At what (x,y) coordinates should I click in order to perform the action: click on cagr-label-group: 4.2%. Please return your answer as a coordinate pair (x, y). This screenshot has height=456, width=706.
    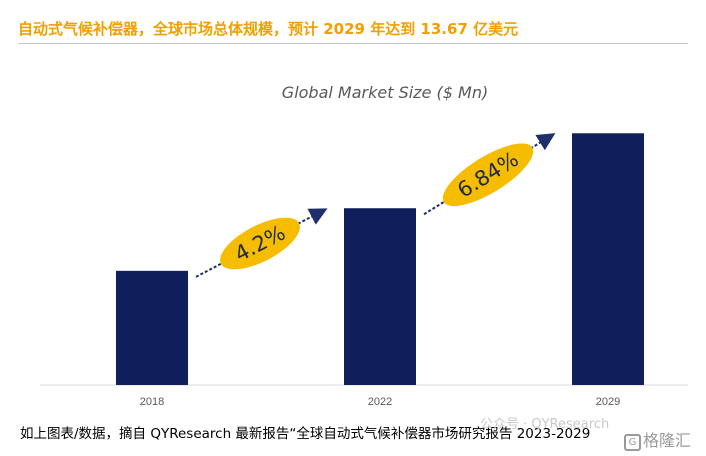
    Looking at the image, I should click on (260, 243).